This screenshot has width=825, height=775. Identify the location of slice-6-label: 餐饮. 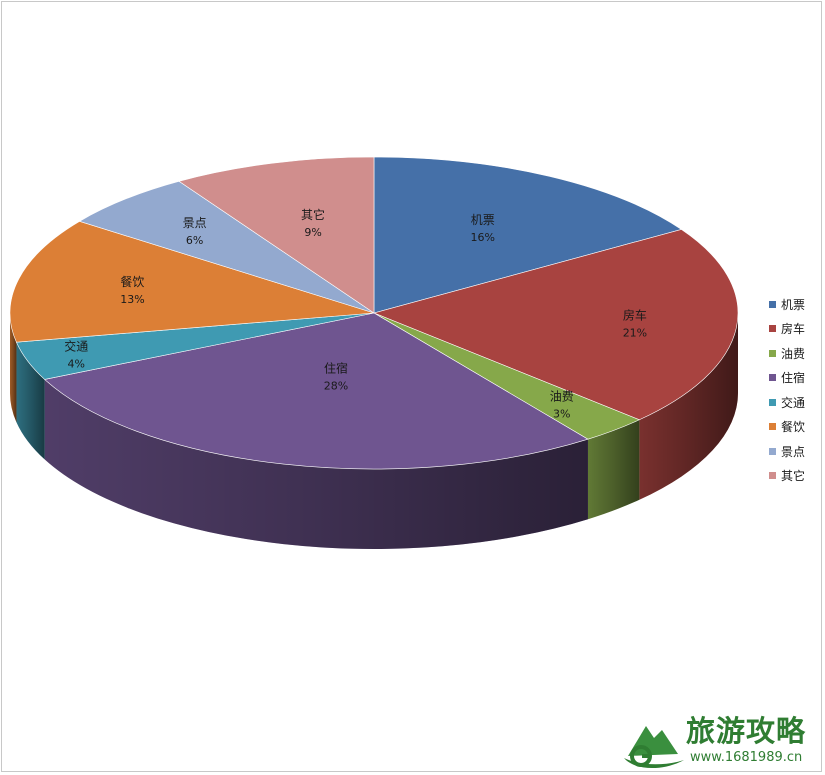
(132, 281).